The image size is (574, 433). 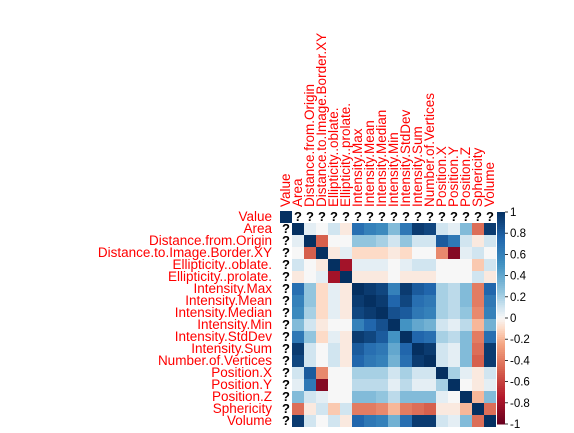 What do you see at coordinates (417, 166) in the screenshot?
I see `column-label: Intensity.Sum` at bounding box center [417, 166].